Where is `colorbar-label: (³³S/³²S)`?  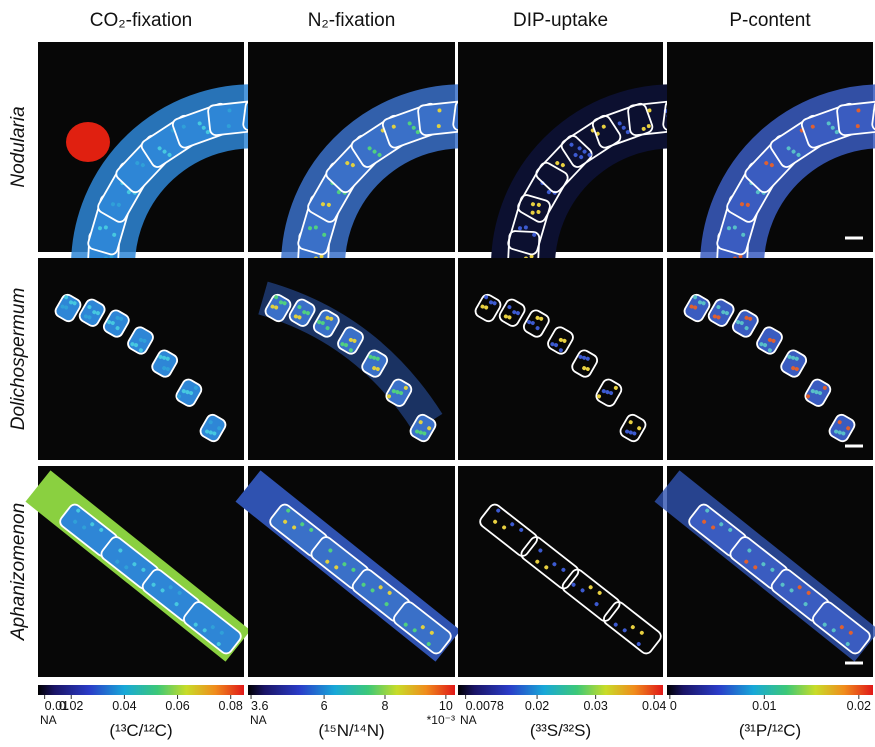
colorbar-label: (³³S/³²S) is located at coordinates (560, 730).